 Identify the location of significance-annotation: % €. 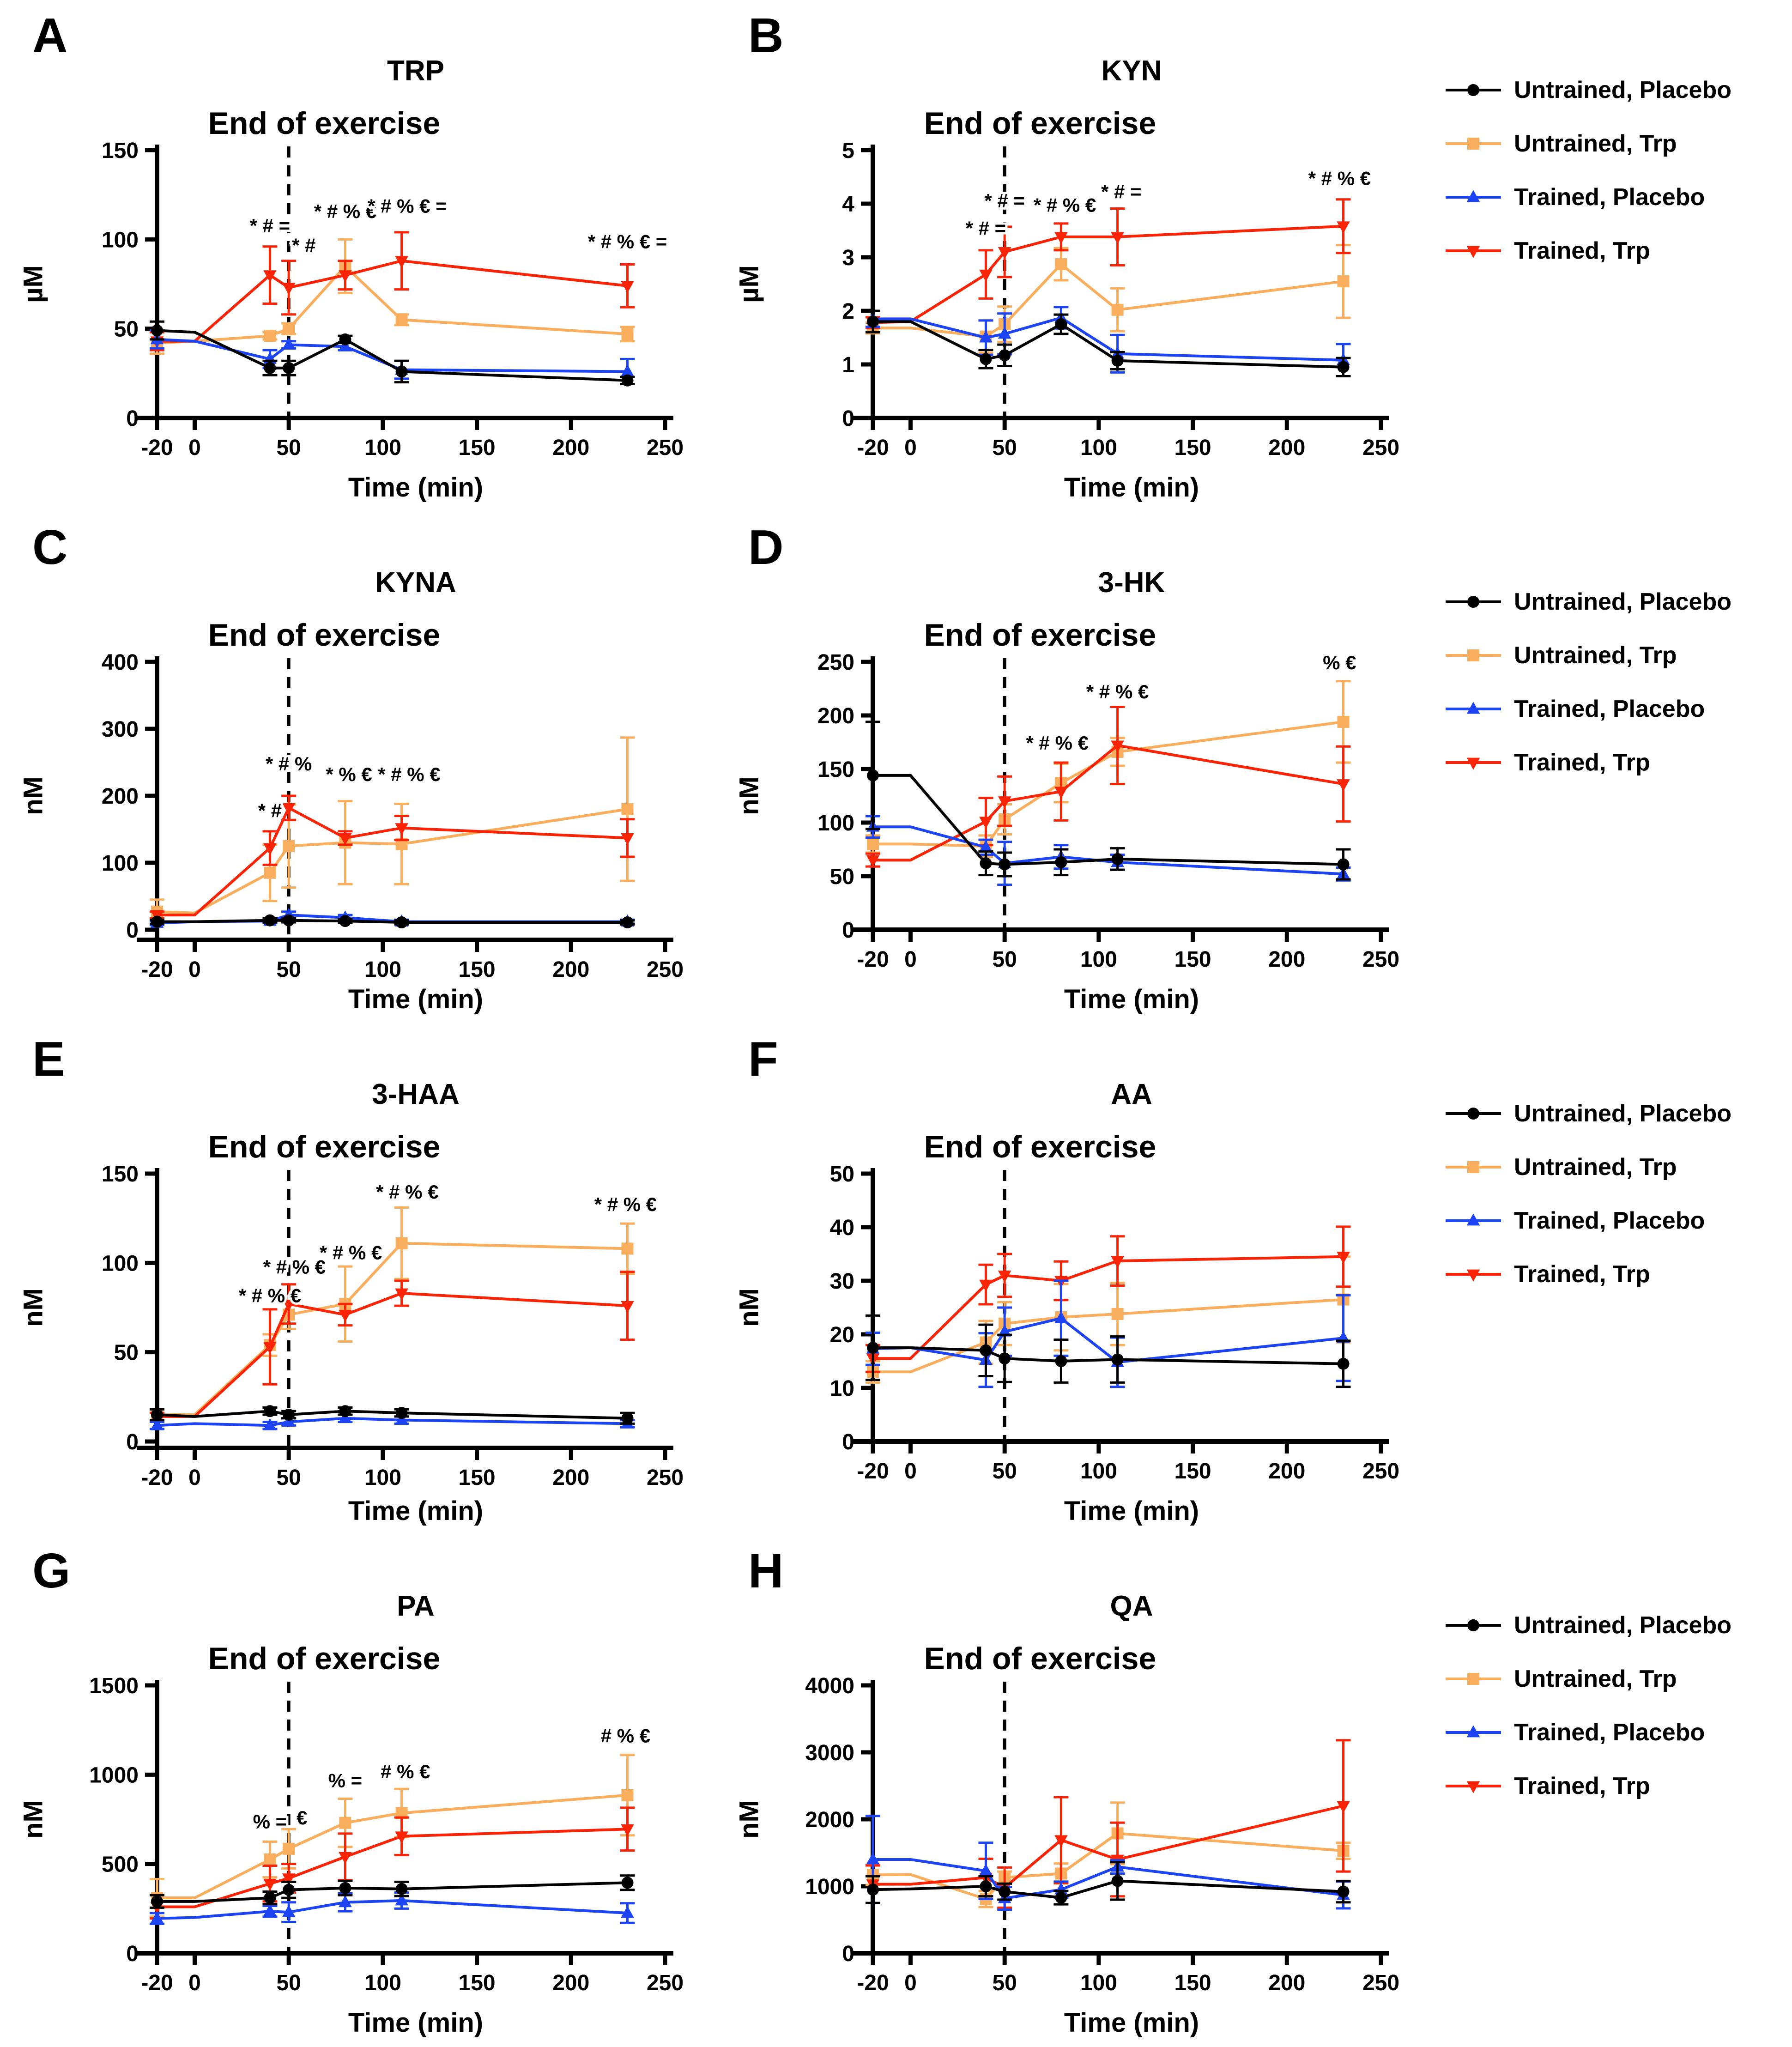
(1340, 662).